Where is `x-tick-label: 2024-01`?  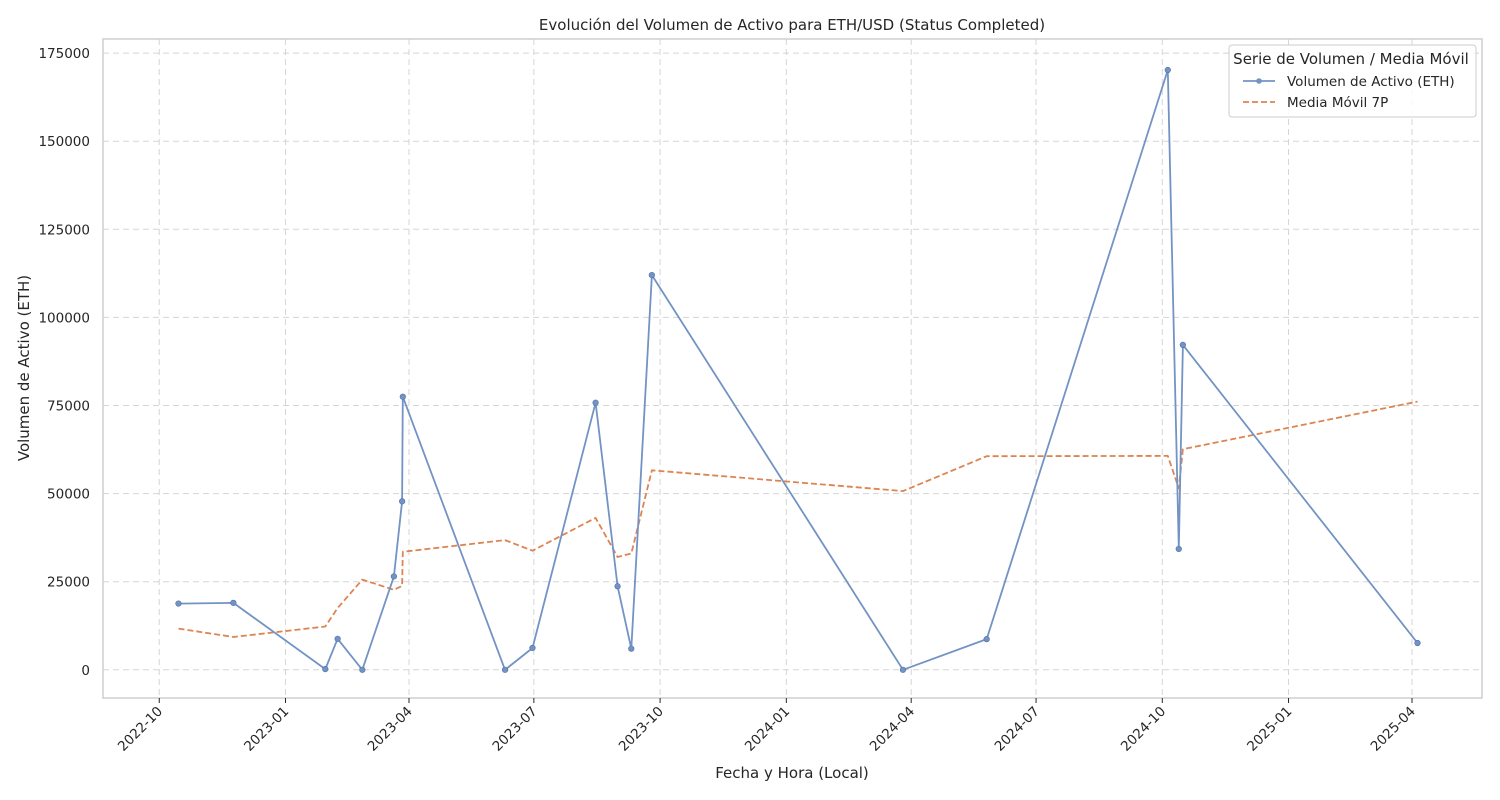 x-tick-label: 2024-01 is located at coordinates (767, 729).